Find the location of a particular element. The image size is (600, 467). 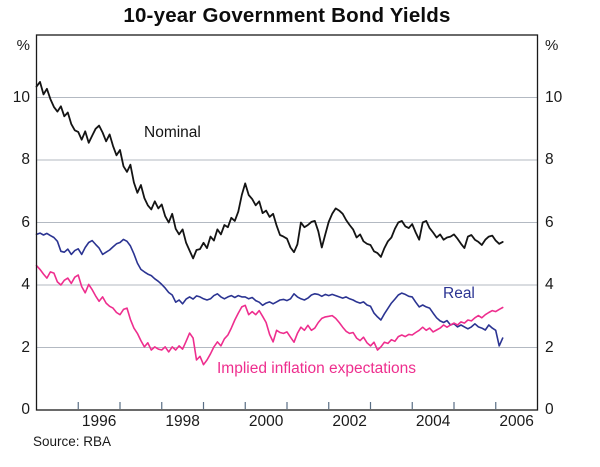

y-axis-label-right-8: 8 is located at coordinates (549, 159).